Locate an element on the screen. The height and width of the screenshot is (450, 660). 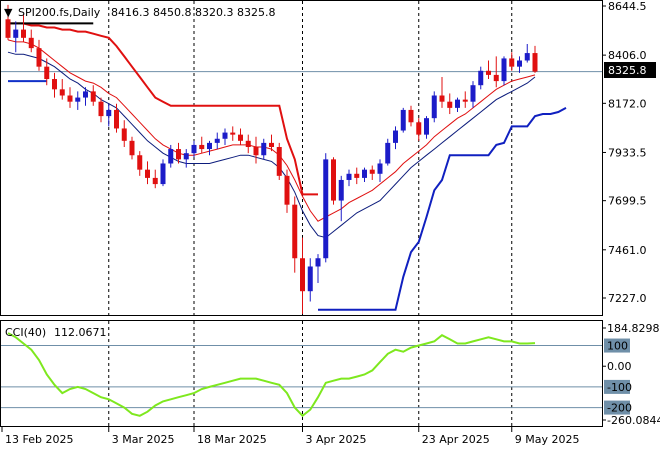
cci-tick-label: 100 is located at coordinates (617, 346).